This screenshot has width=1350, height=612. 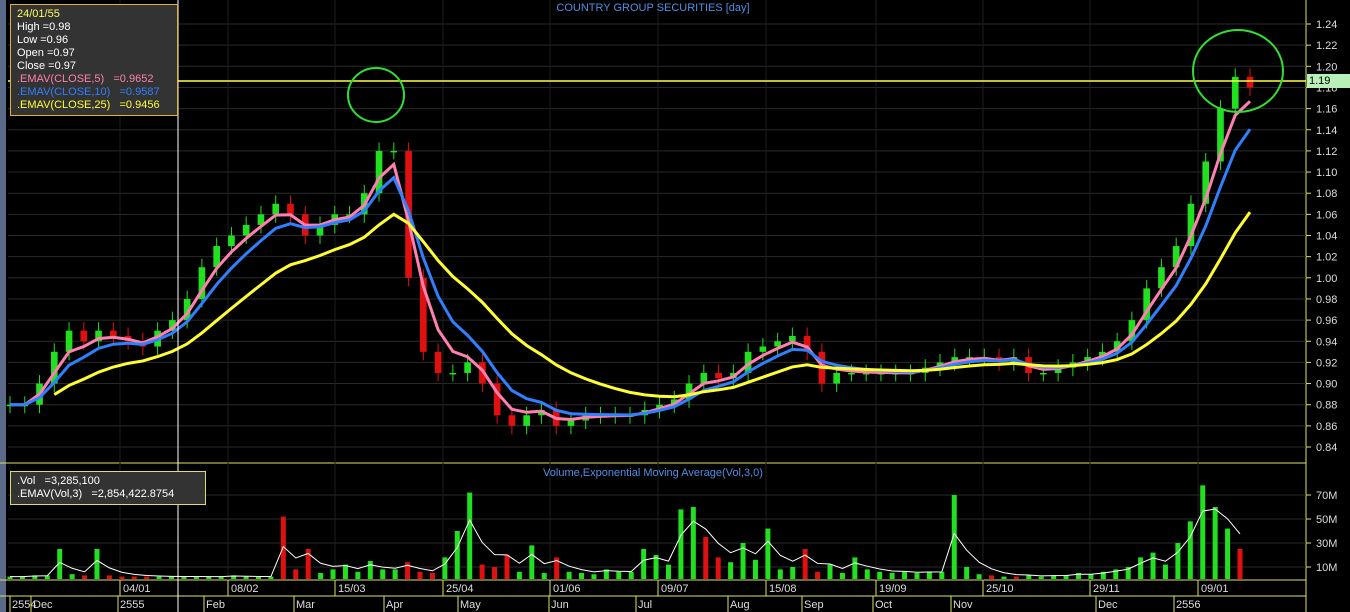 What do you see at coordinates (963, 605) in the screenshot?
I see `x-month-label: Nov` at bounding box center [963, 605].